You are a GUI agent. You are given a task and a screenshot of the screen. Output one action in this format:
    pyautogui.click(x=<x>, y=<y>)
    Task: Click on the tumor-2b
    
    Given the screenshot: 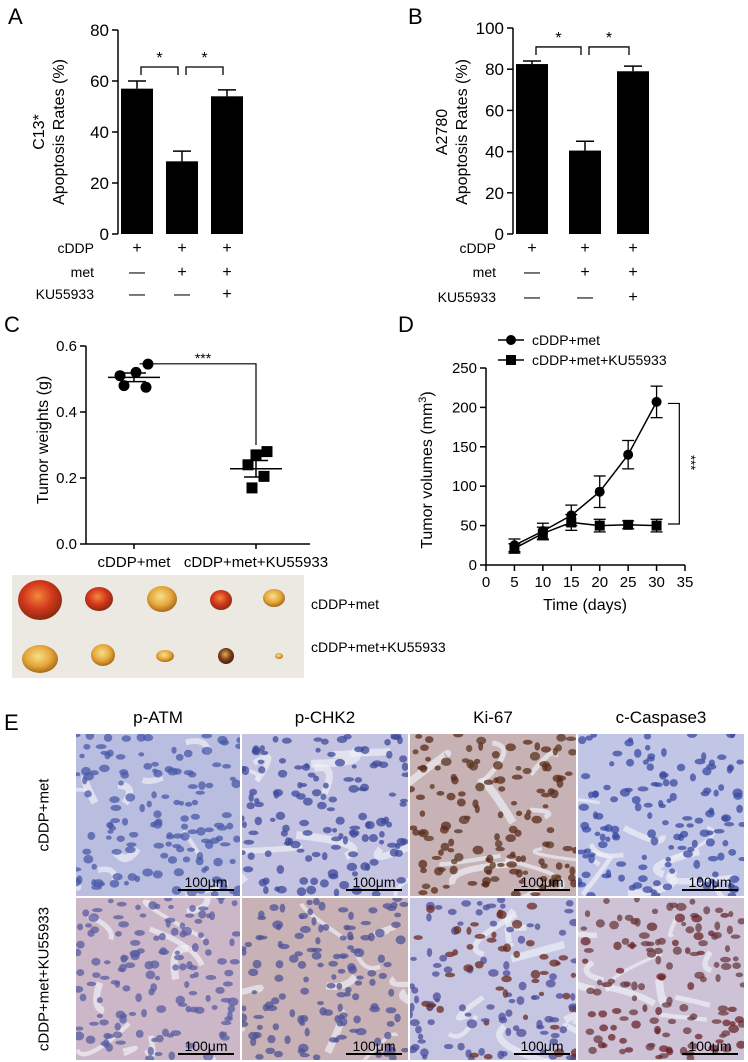 What is the action you would take?
    pyautogui.click(x=103, y=655)
    